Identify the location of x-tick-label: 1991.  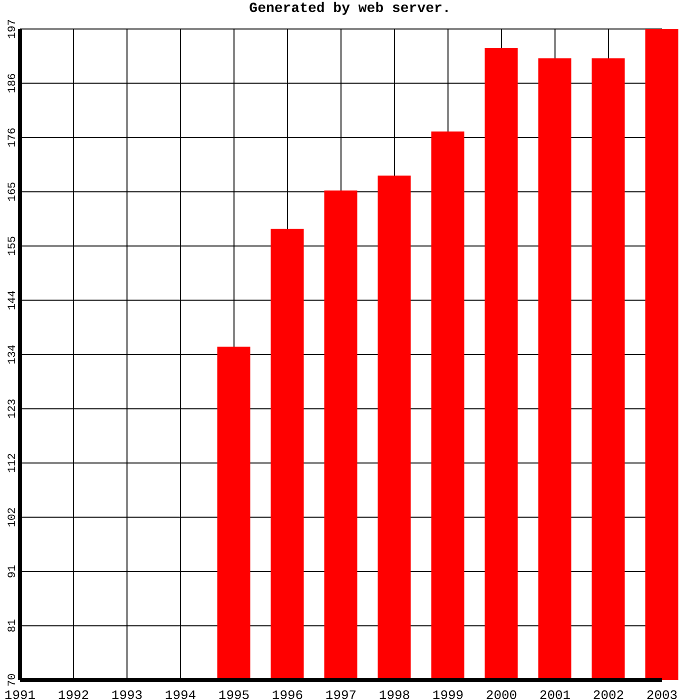
(20, 694).